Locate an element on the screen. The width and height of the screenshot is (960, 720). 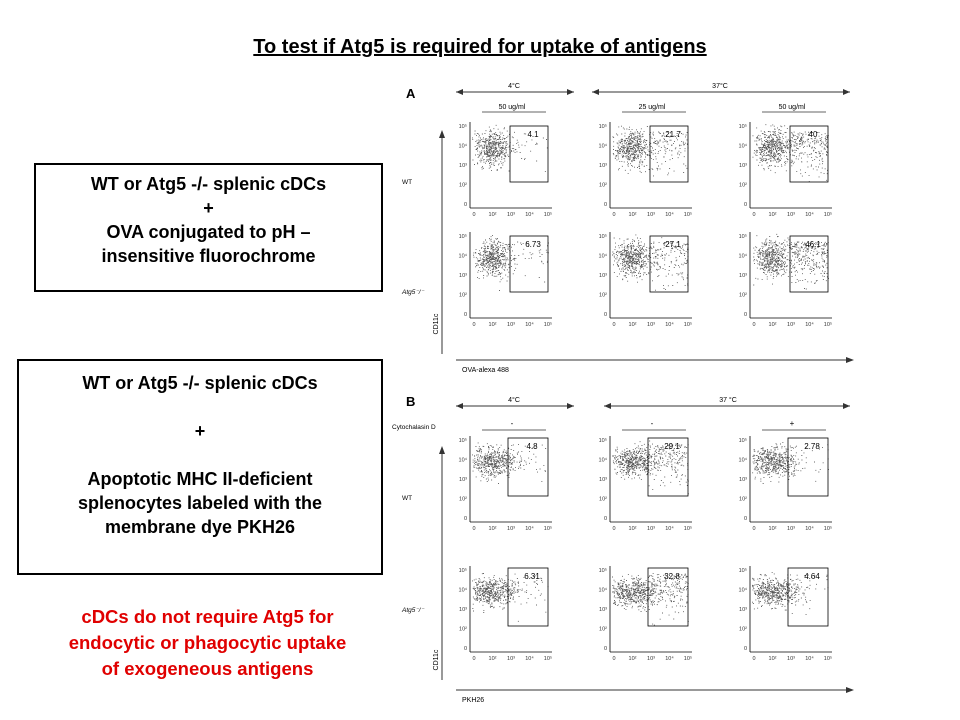
box-line: OVA conjugated to pH – is located at coordinates (208, 232).